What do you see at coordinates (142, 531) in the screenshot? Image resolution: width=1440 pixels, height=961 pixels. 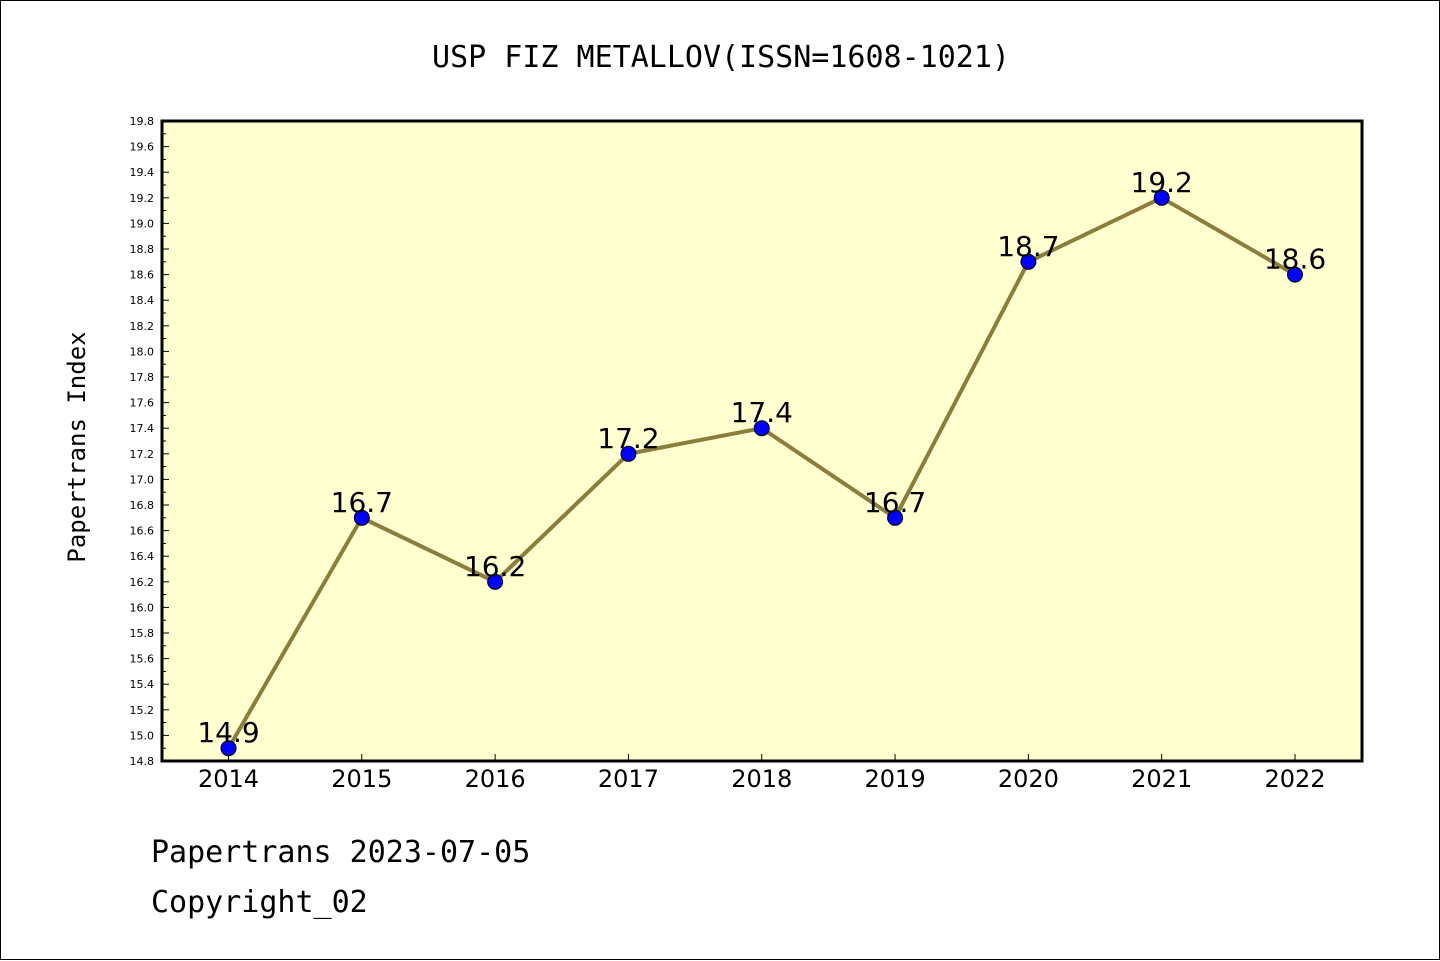 I see `y-tick-label: 16.6` at bounding box center [142, 531].